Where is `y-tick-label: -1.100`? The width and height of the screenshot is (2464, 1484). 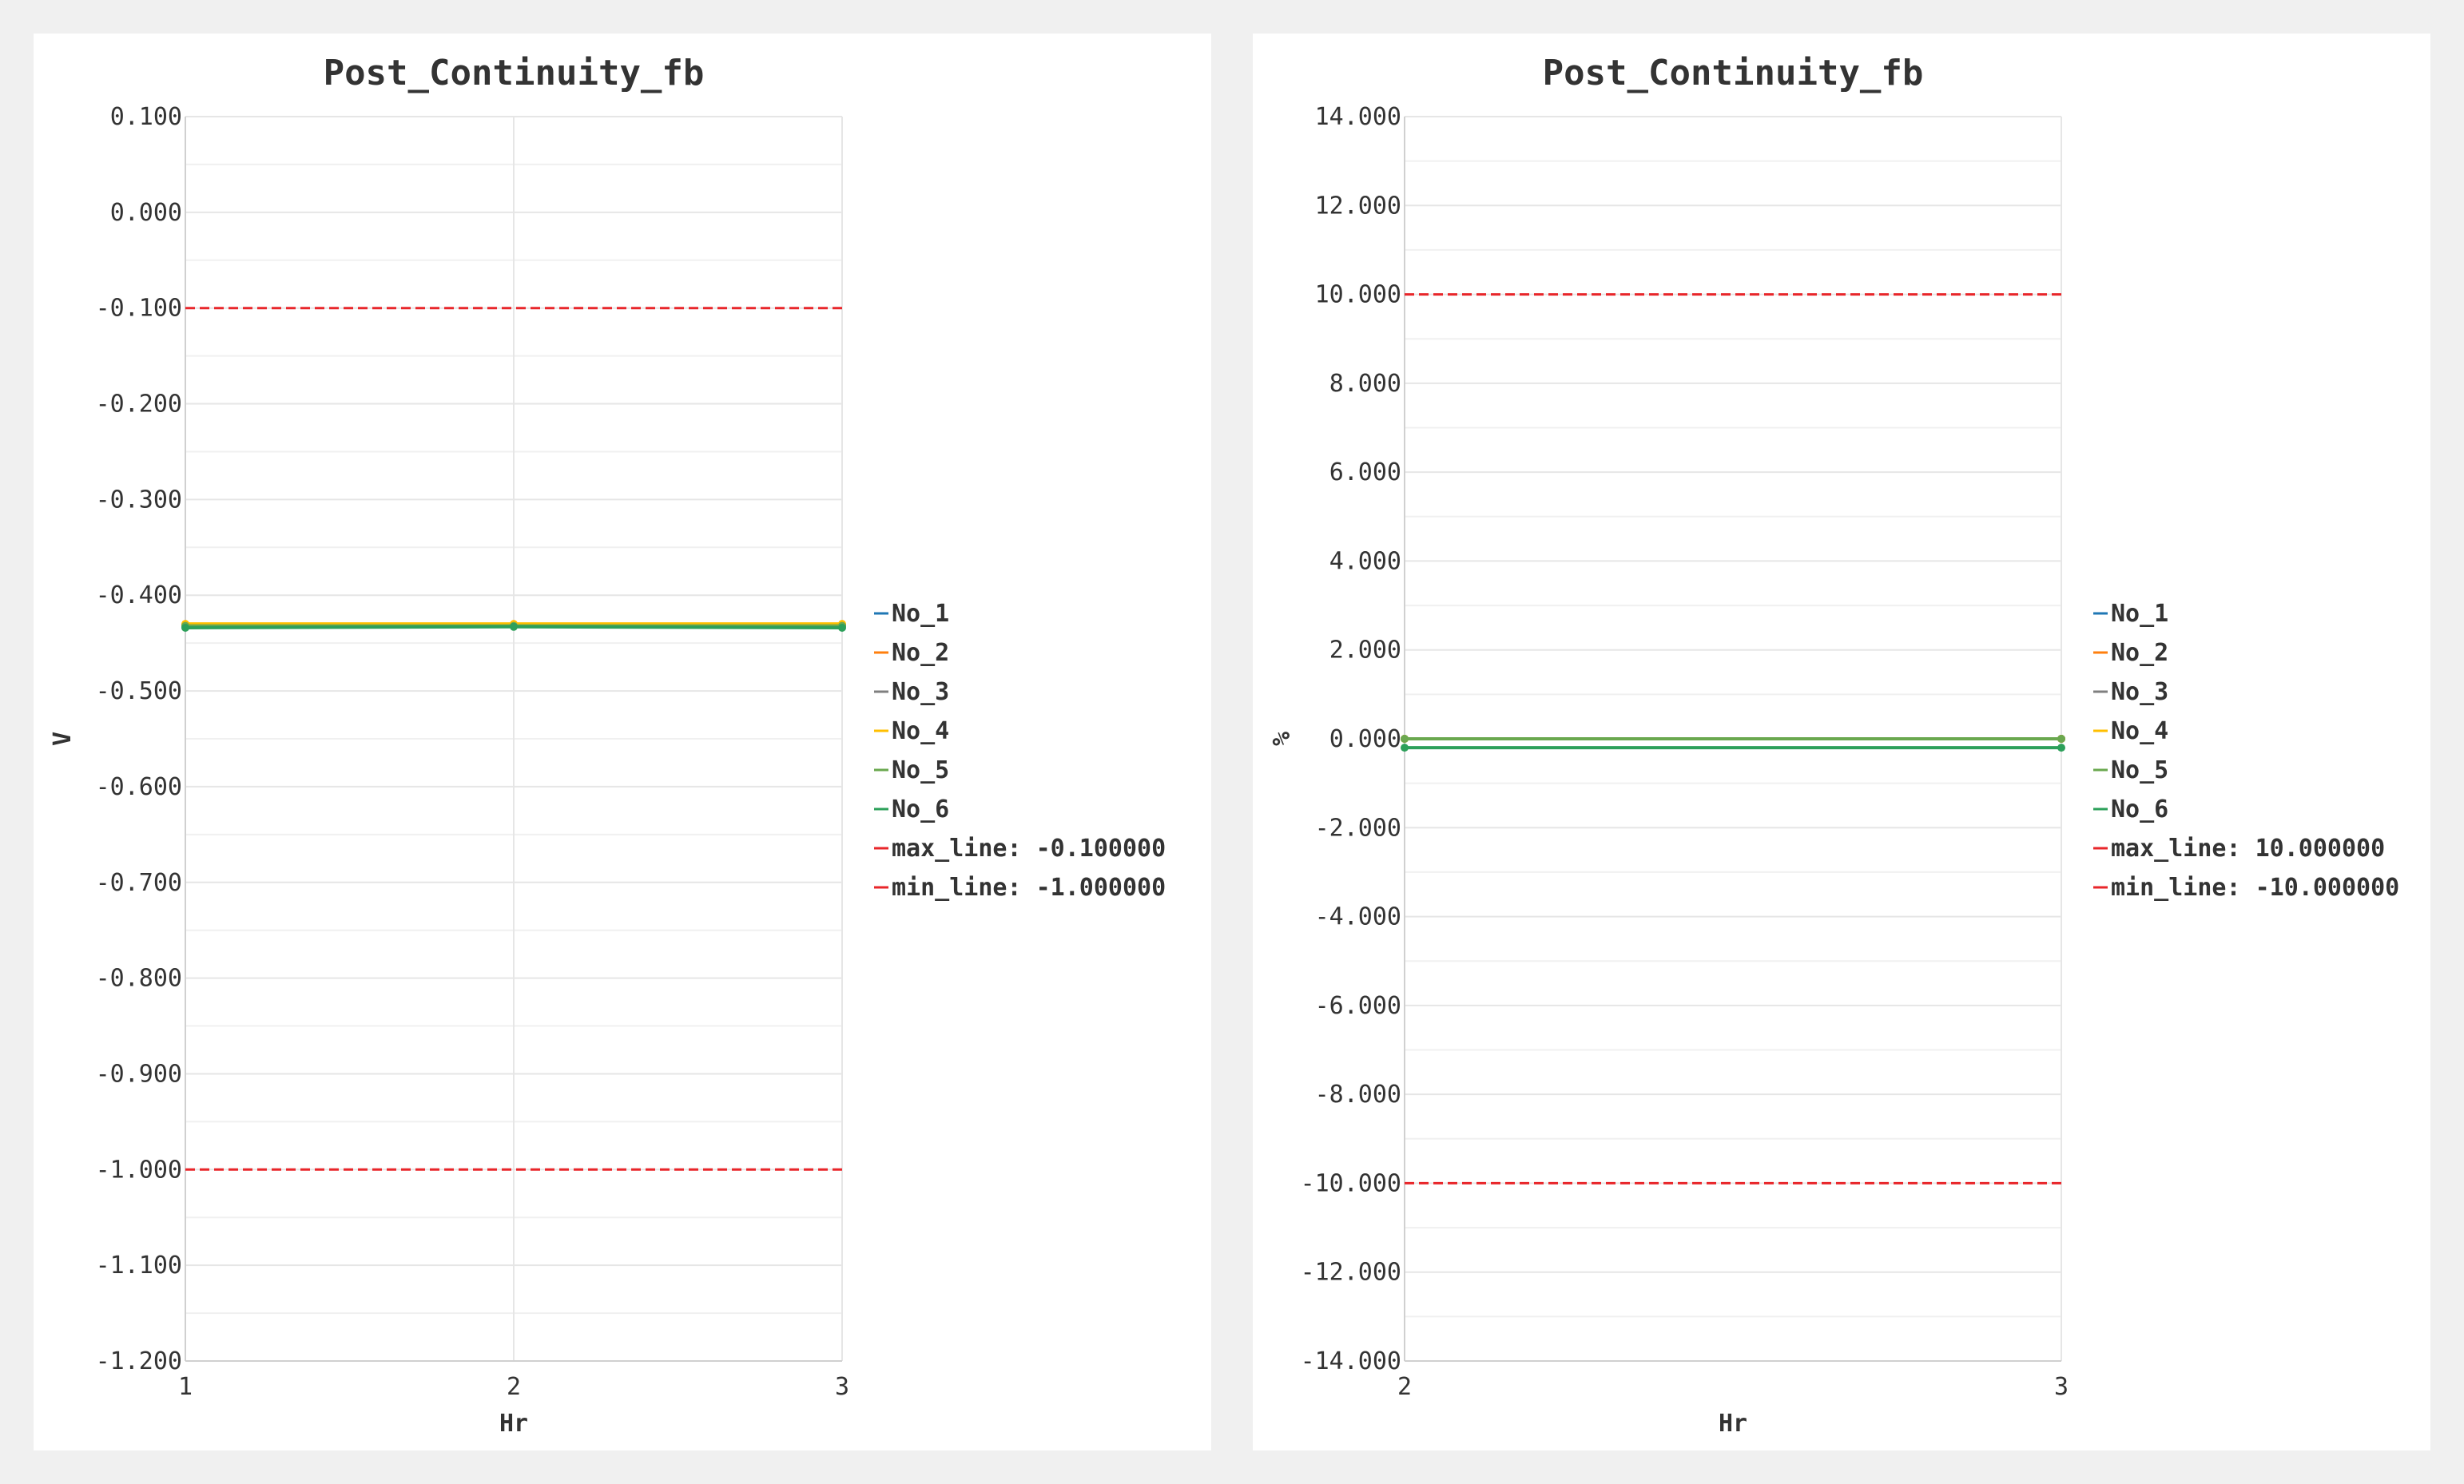 y-tick-label: -1.100 is located at coordinates (139, 1266).